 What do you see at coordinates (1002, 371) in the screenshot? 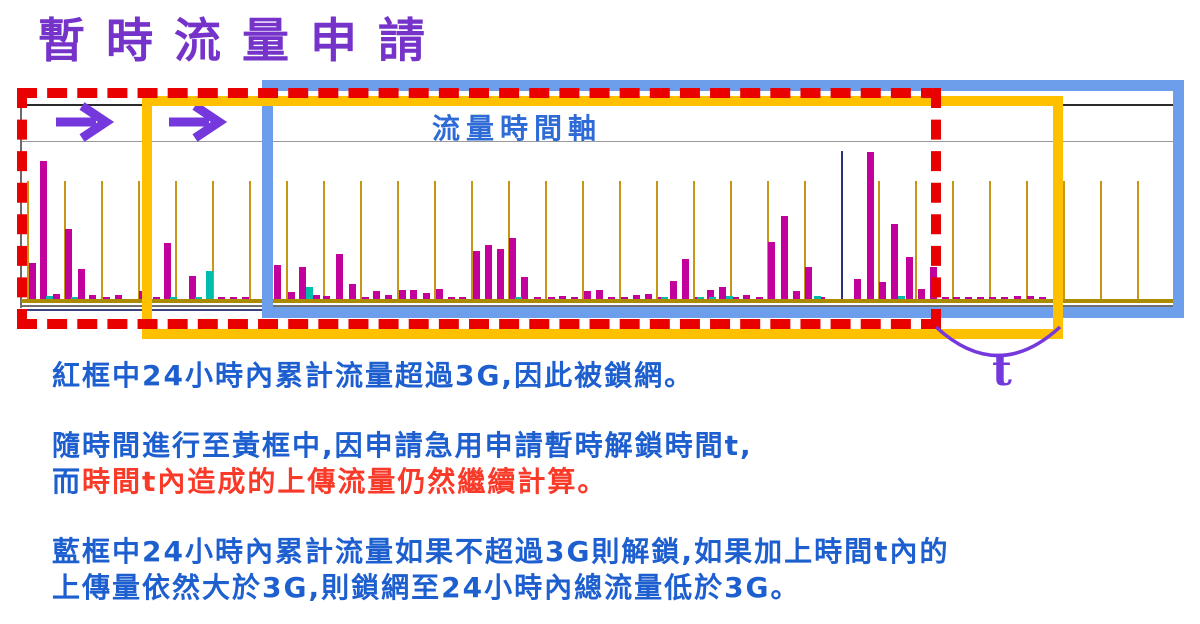
I see `t-interval-label: t` at bounding box center [1002, 371].